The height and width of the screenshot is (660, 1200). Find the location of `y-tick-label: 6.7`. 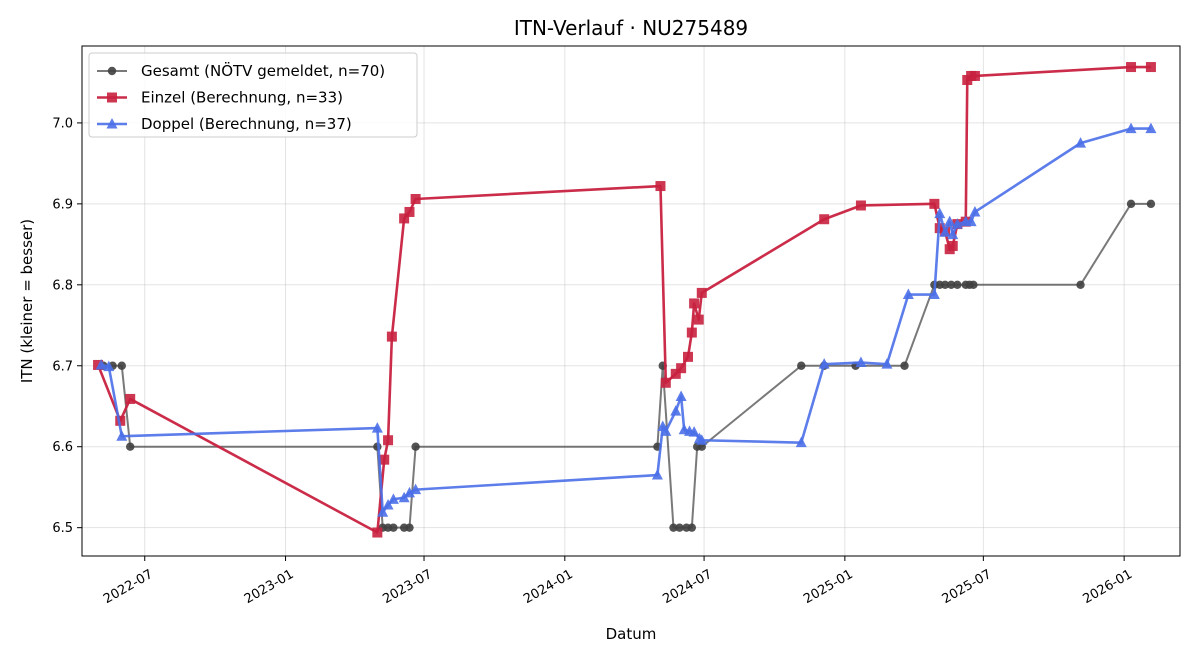

y-tick-label: 6.7 is located at coordinates (62, 366).